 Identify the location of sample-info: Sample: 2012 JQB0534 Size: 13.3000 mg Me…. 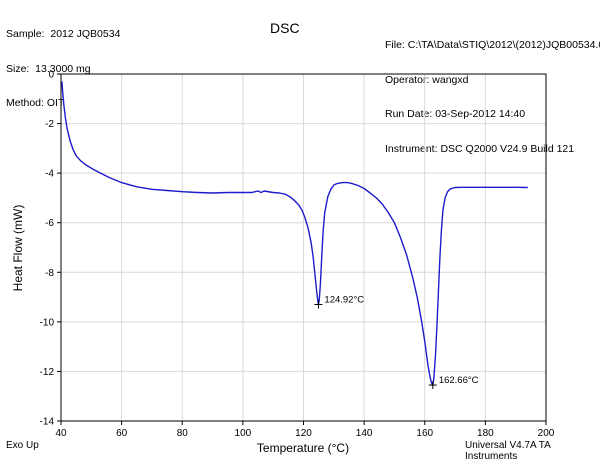
(63, 63).